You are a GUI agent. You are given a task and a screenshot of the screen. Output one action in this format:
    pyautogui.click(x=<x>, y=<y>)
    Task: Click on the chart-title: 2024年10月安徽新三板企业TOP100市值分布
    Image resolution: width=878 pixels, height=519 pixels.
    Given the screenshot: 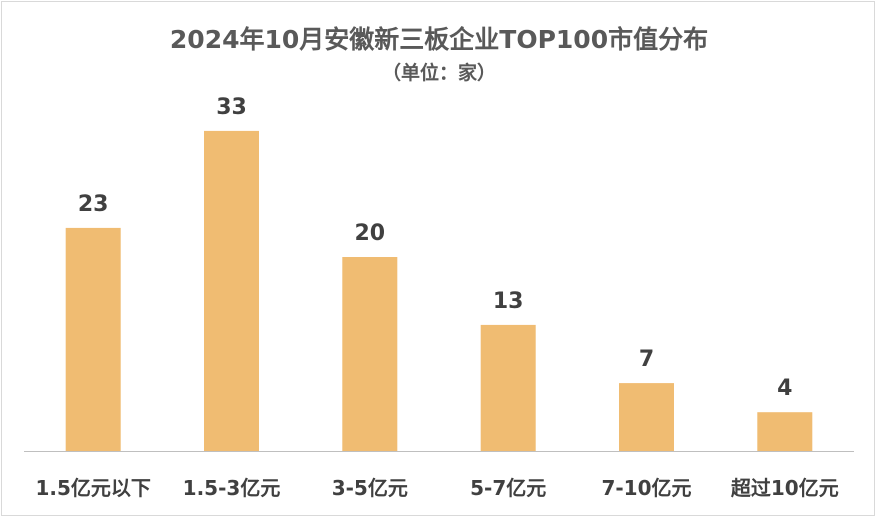 What is the action you would take?
    pyautogui.click(x=439, y=39)
    